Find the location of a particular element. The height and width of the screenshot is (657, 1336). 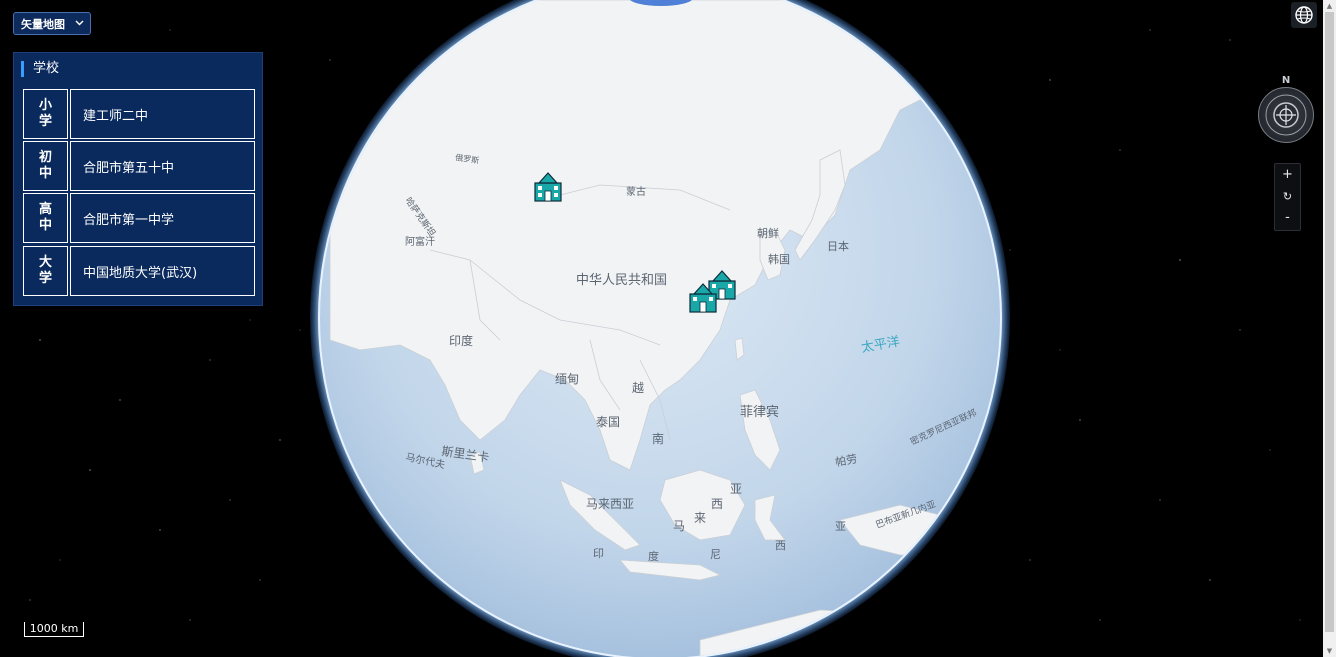

label-indonesia-1: 印 is located at coordinates (598, 553).